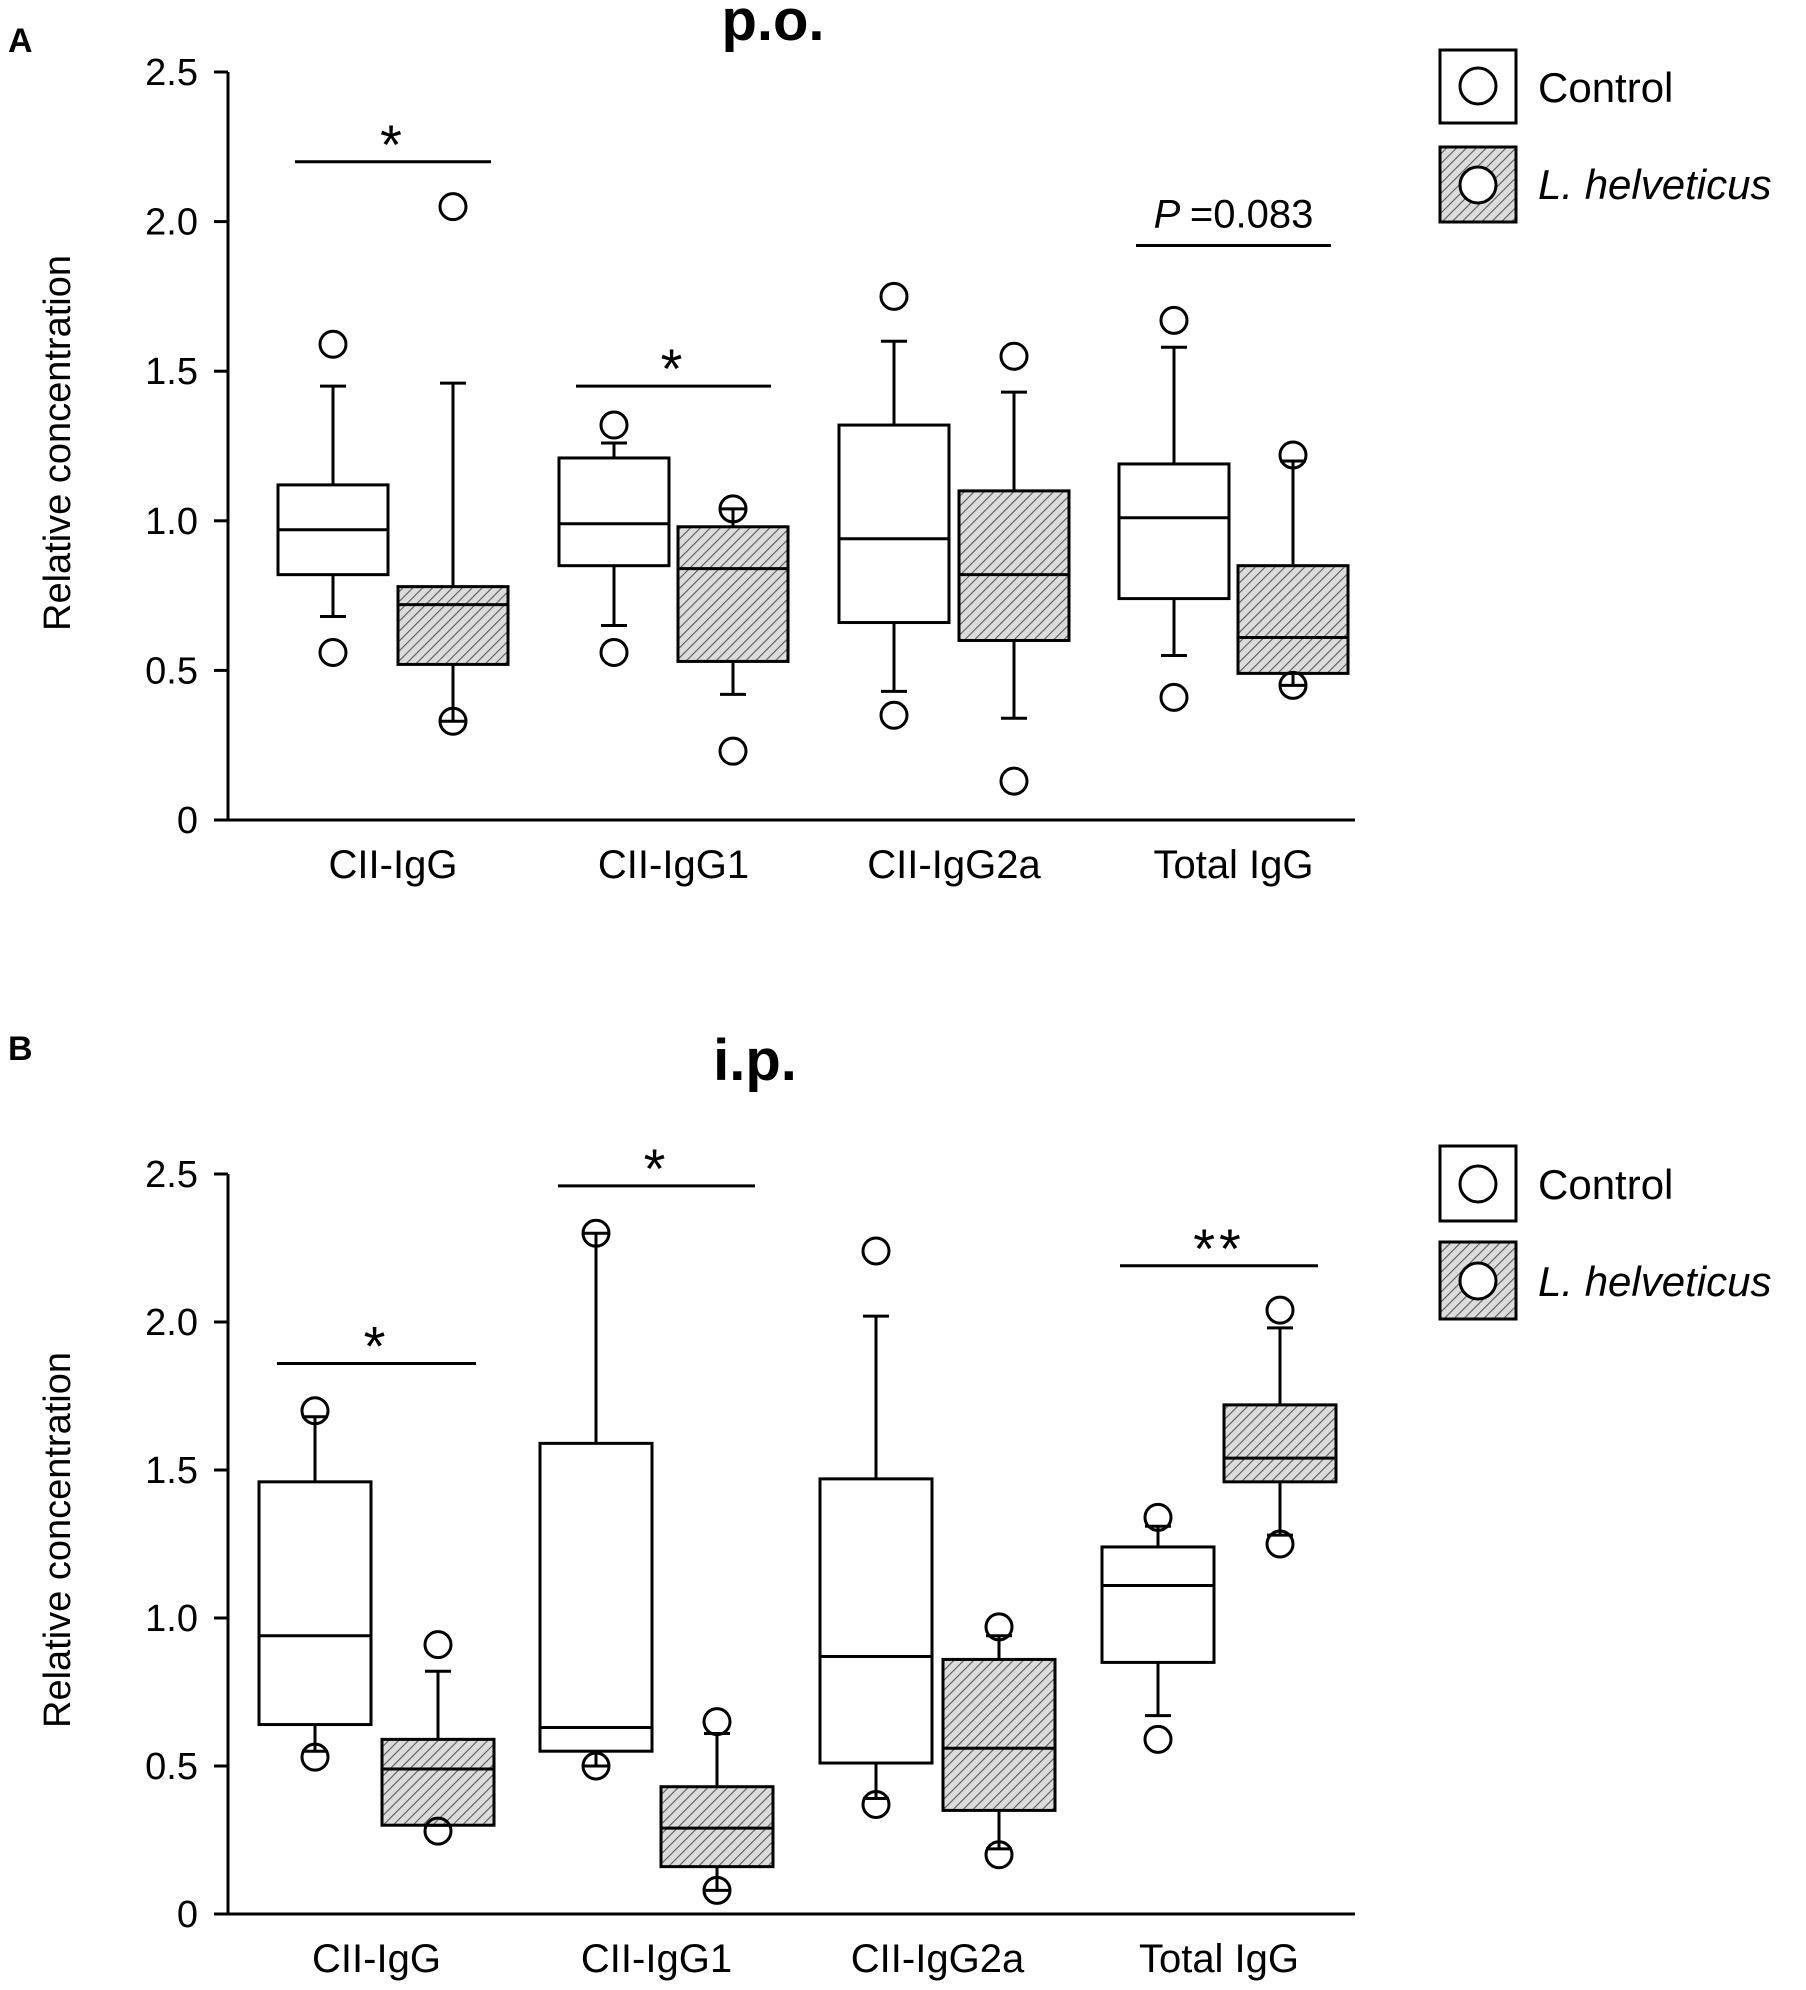 Image resolution: width=1806 pixels, height=1990 pixels. What do you see at coordinates (58, 1540) in the screenshot?
I see `y-axis-label-b: Relative concentration` at bounding box center [58, 1540].